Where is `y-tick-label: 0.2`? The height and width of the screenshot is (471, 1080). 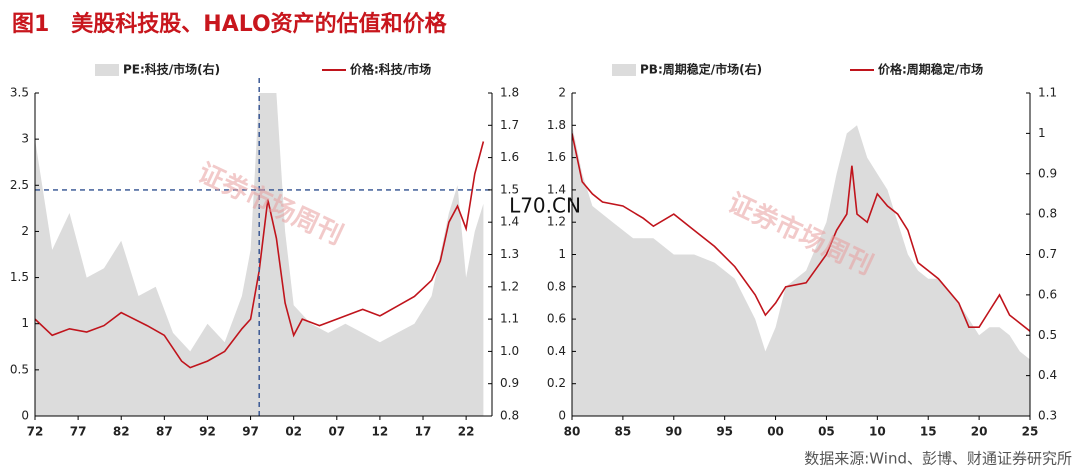 y-tick-label: 0.2 is located at coordinates (556, 383).